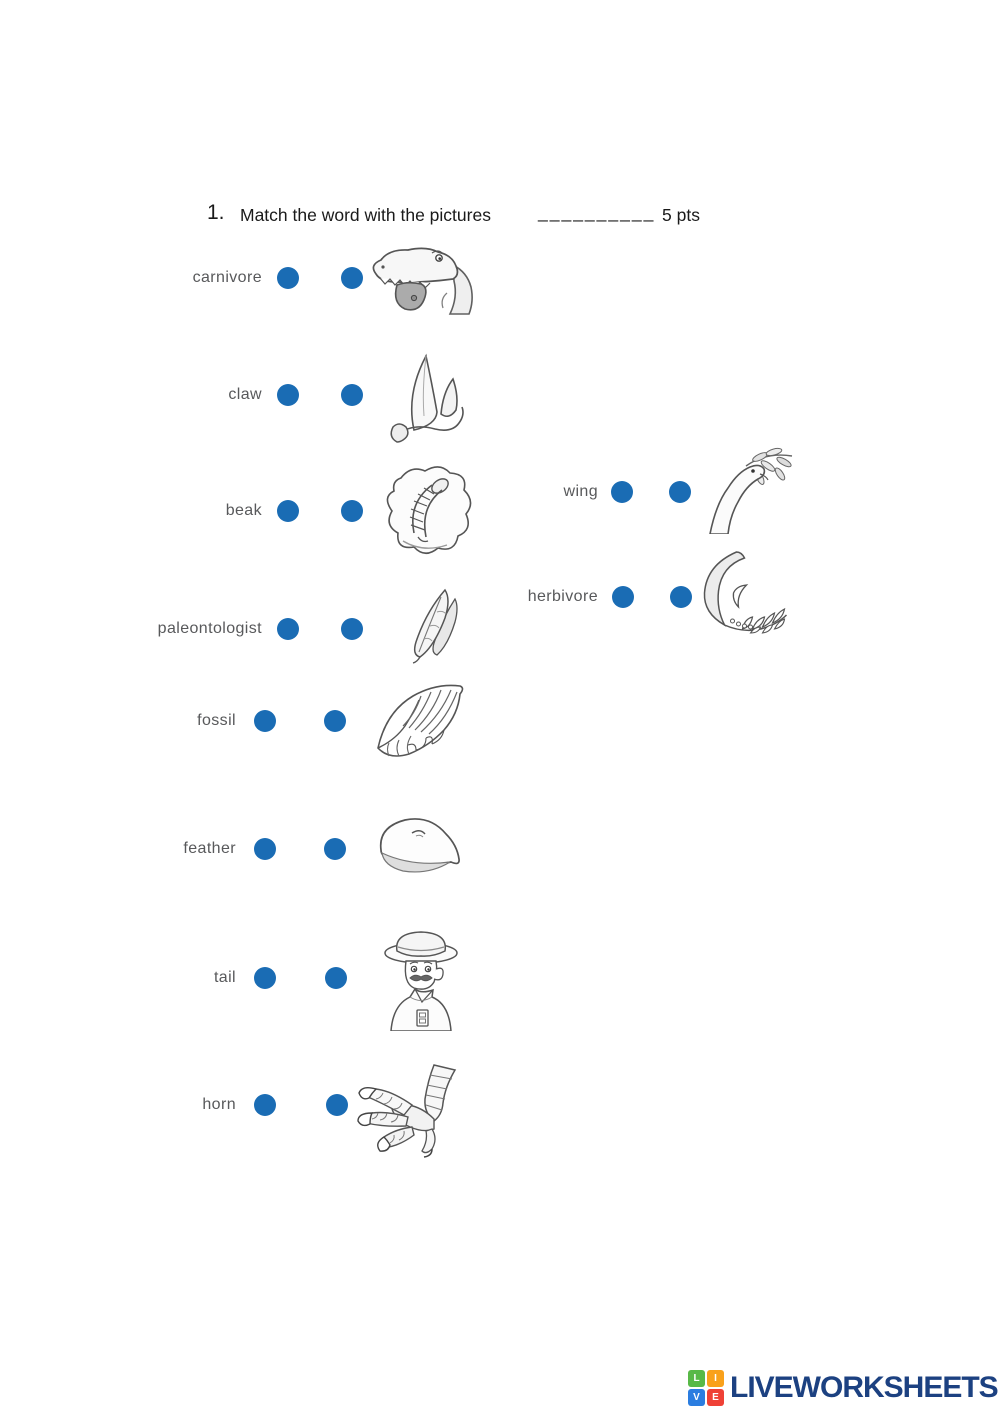 The width and height of the screenshot is (1000, 1414). Describe the element at coordinates (288, 278) in the screenshot. I see `word-dot-carnivore` at that location.